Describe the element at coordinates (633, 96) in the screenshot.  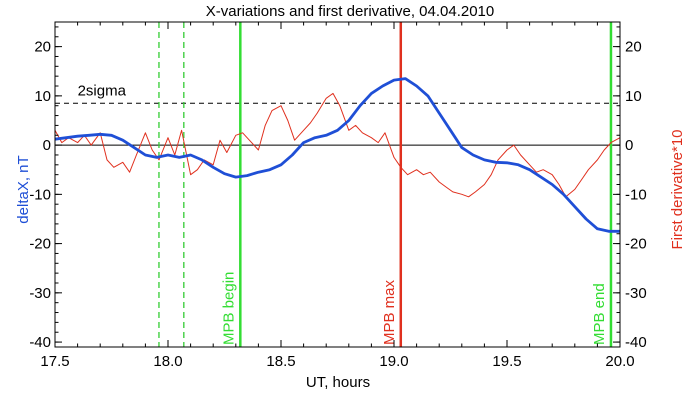
I see `y-right-tick-label: 10` at that location.